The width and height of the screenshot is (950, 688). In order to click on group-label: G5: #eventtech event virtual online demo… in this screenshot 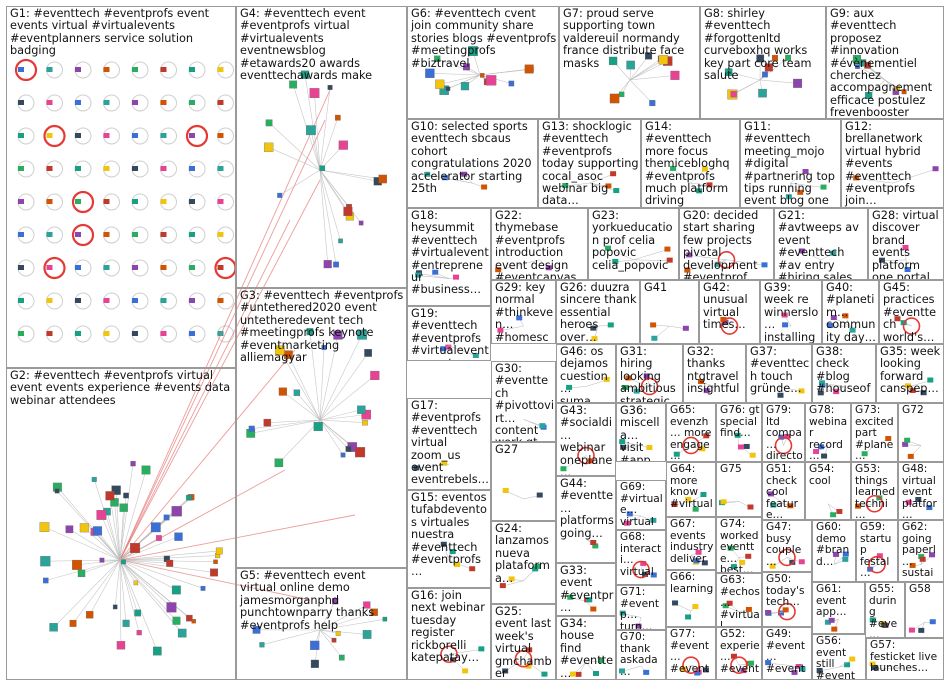, I will do `click(309, 600)`.